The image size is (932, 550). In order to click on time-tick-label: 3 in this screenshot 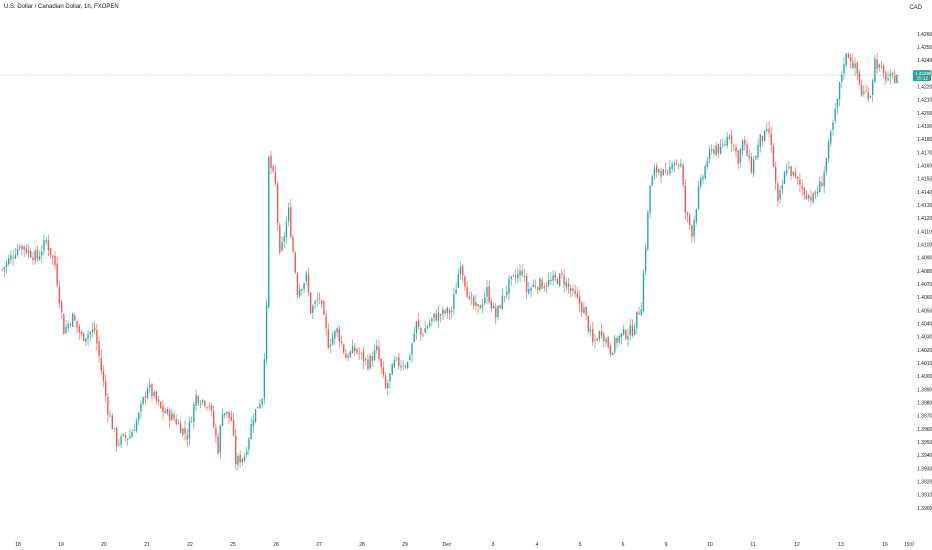, I will do `click(493, 545)`.